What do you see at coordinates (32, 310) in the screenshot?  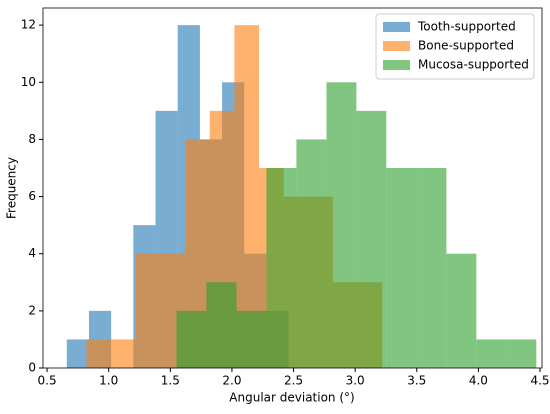 I see `y-tick-label: 2` at bounding box center [32, 310].